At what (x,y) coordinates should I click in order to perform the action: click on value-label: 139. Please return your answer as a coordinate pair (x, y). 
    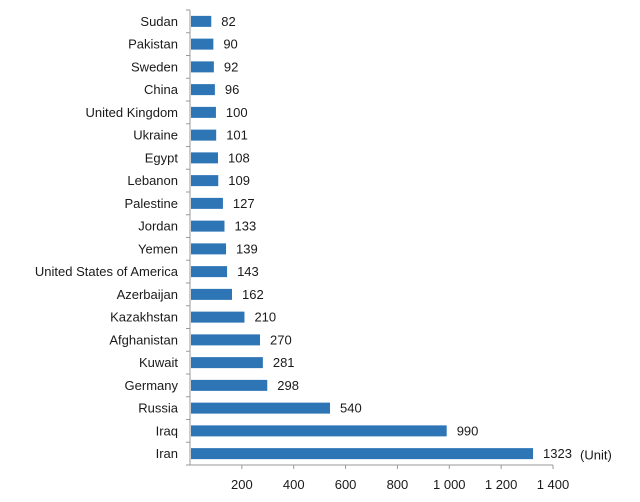
    Looking at the image, I should click on (247, 248).